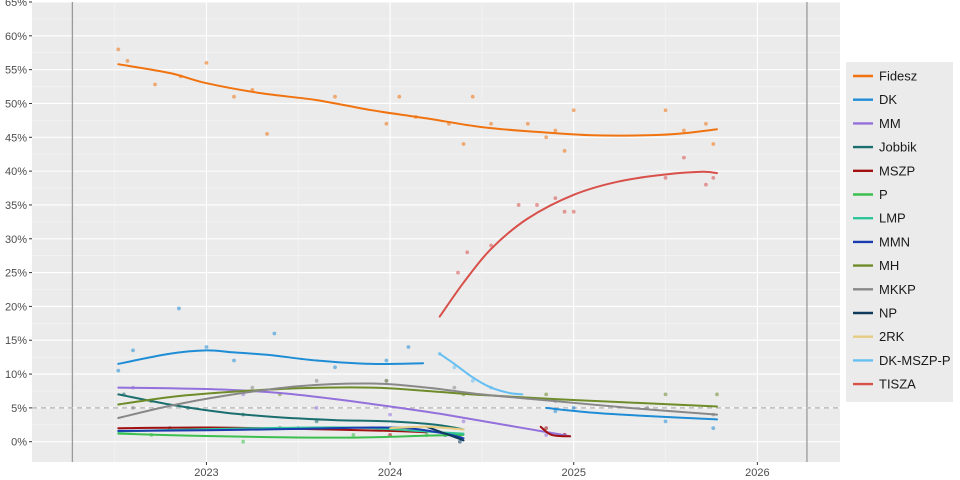  What do you see at coordinates (482, 470) in the screenshot?
I see `x-axis: 2023 2024 2025 2026` at bounding box center [482, 470].